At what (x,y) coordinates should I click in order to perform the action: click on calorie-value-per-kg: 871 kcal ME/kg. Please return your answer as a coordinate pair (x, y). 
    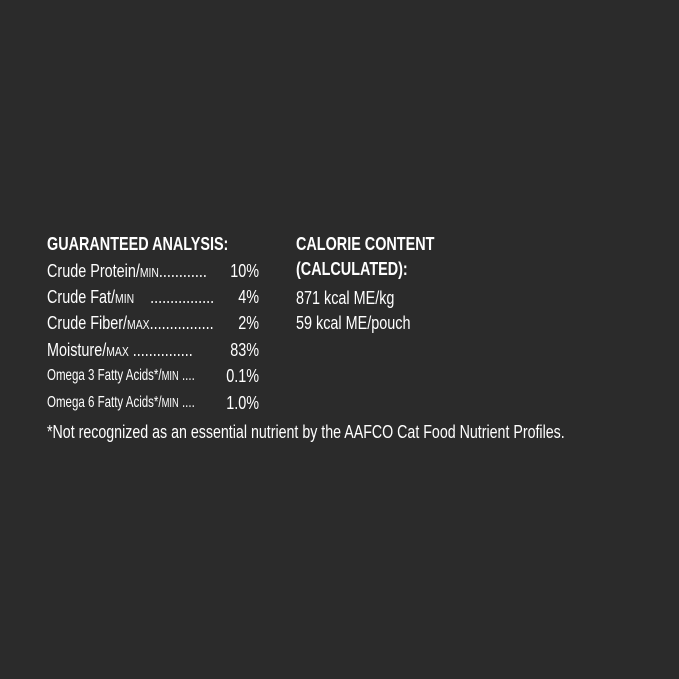
    Looking at the image, I should click on (345, 298).